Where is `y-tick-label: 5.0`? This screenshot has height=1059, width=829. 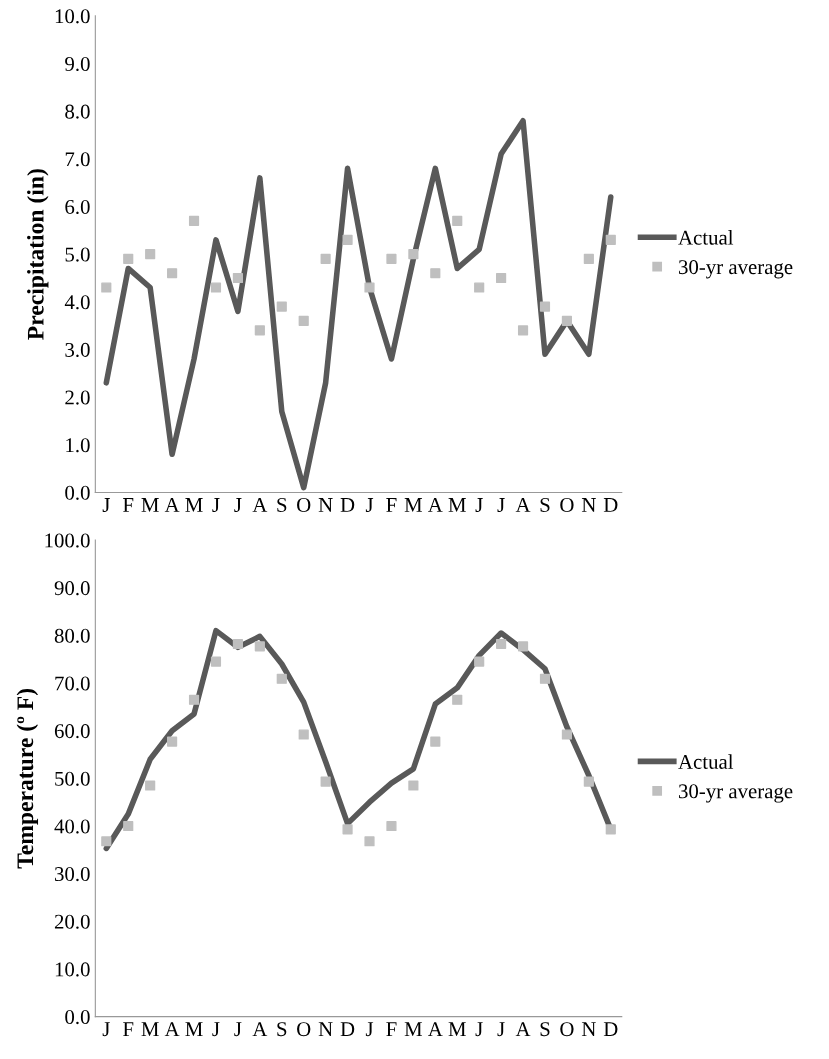 y-tick-label: 5.0 is located at coordinates (77, 254).